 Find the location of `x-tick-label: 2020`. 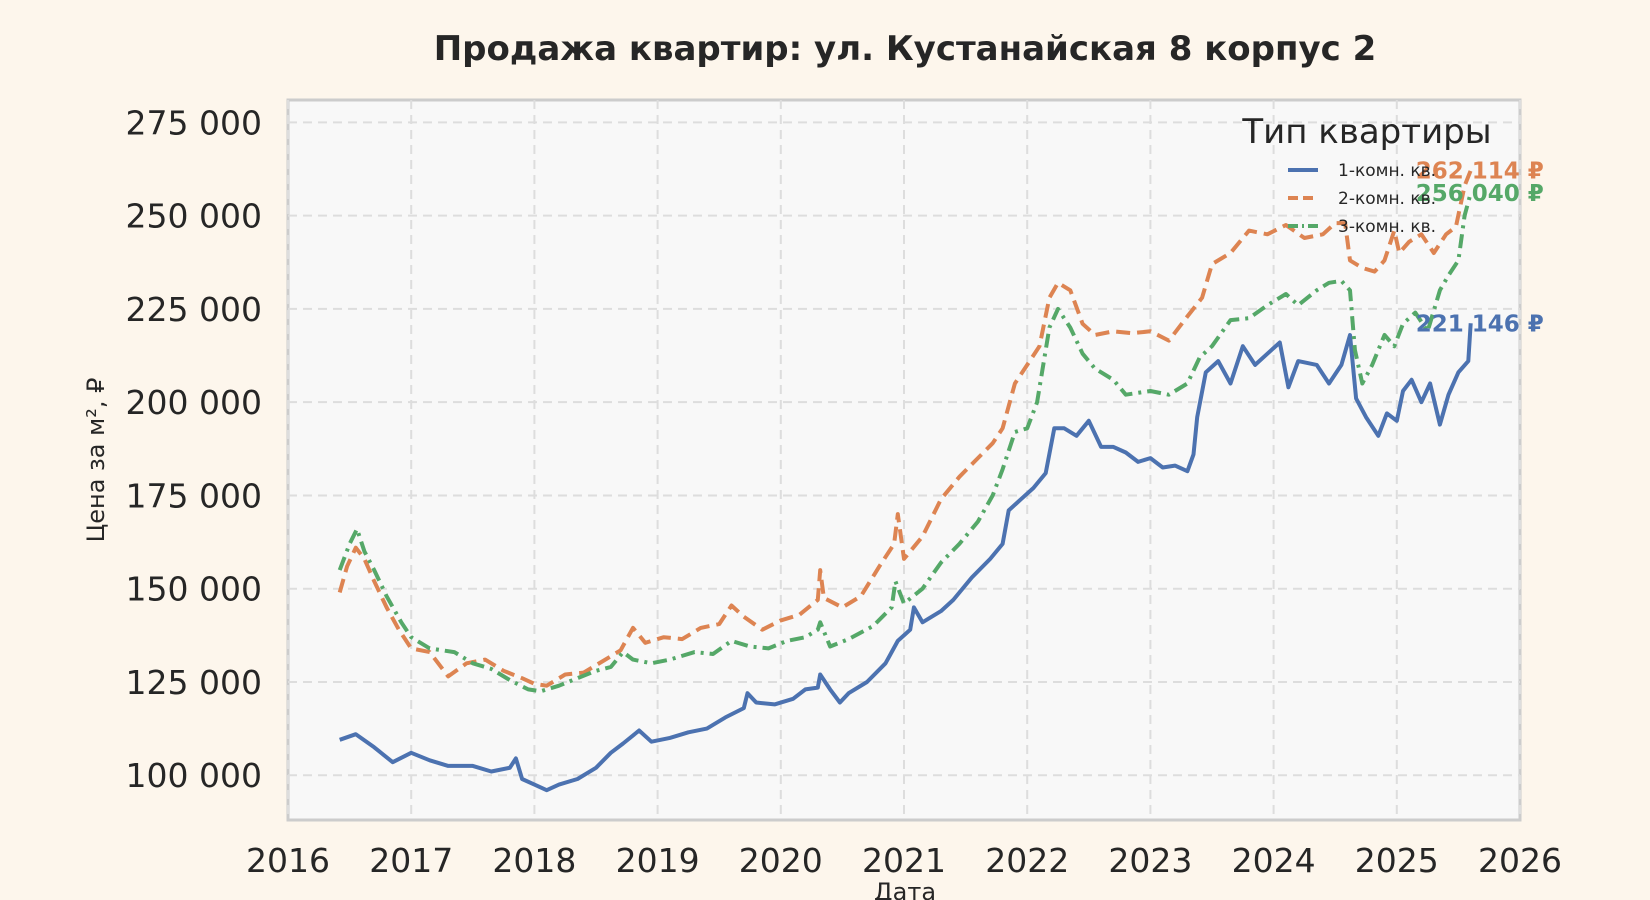

x-tick-label: 2020 is located at coordinates (781, 860).